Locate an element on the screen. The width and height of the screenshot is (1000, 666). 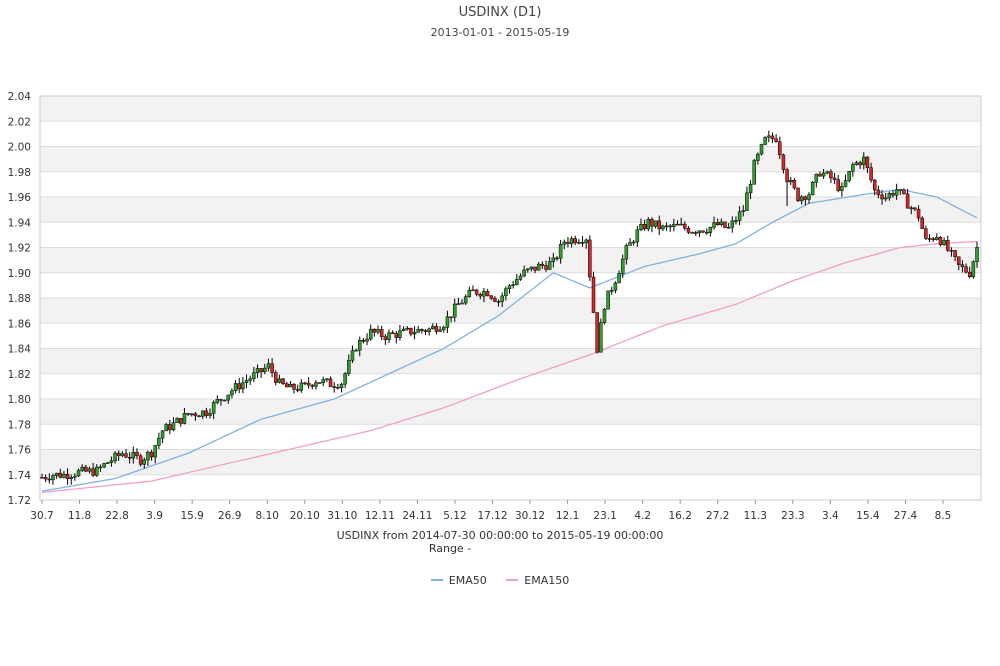
y-tick-label: 2.02 is located at coordinates (19, 122).